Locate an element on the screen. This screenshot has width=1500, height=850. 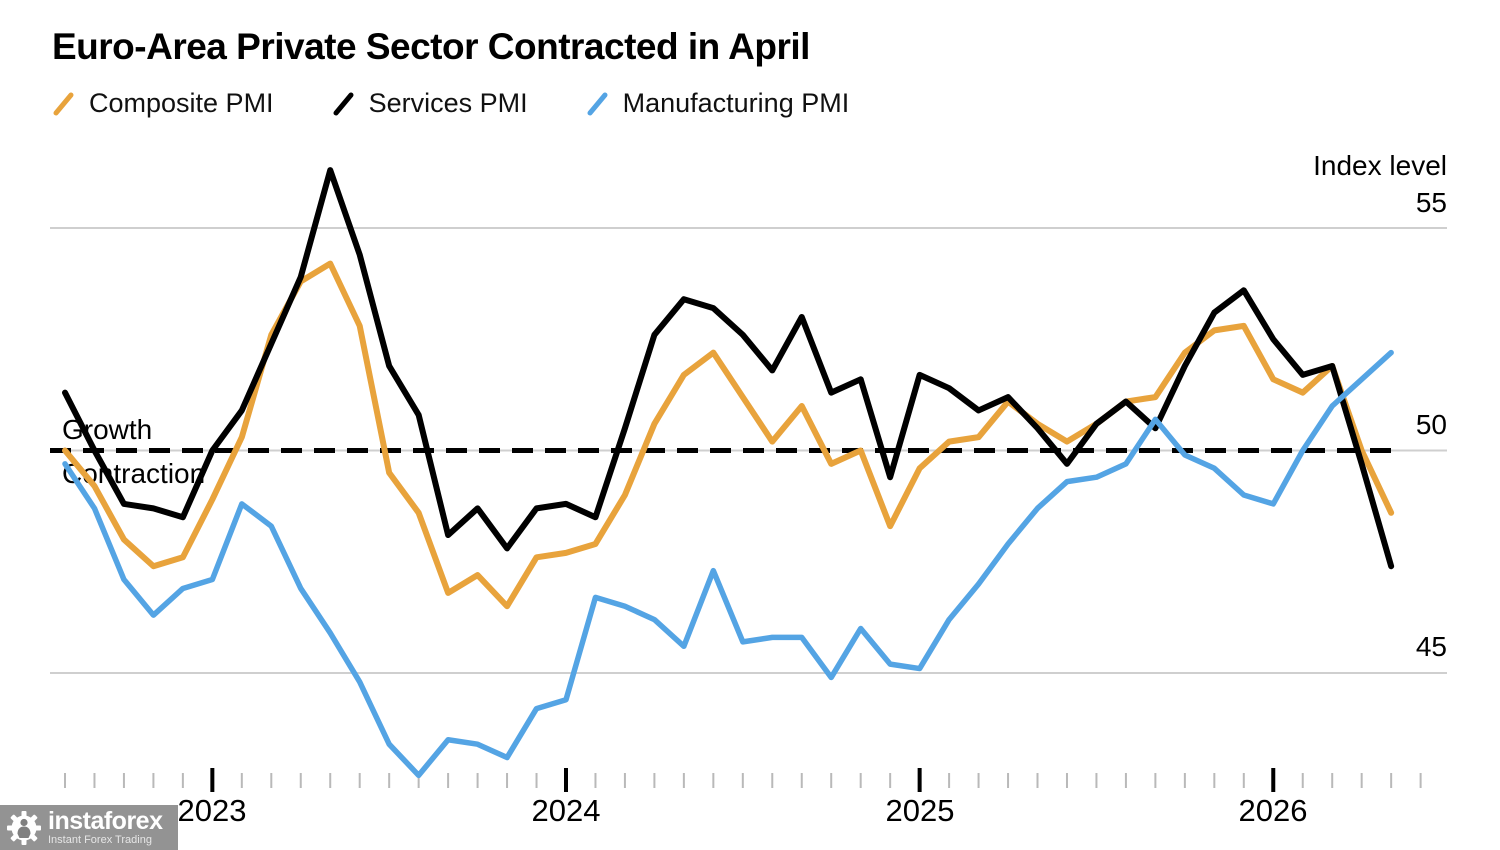
x-tick-2026: 2026 is located at coordinates (1273, 810).